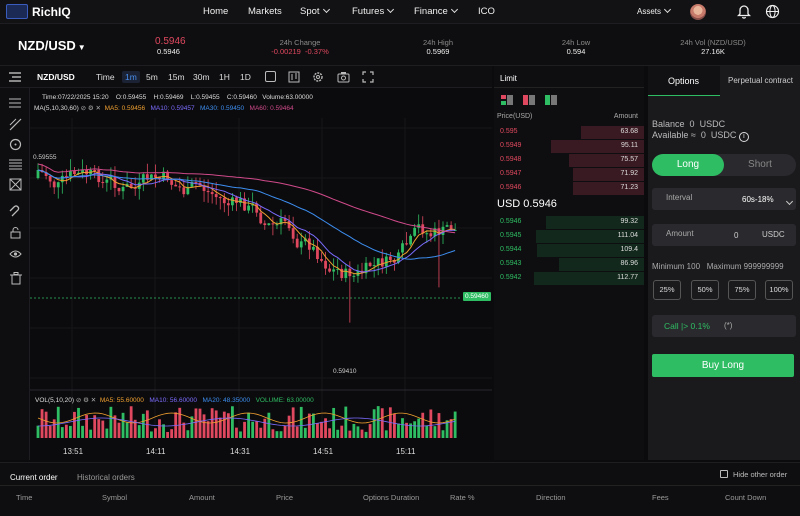  I want to click on nav-ico: ICO, so click(486, 11).